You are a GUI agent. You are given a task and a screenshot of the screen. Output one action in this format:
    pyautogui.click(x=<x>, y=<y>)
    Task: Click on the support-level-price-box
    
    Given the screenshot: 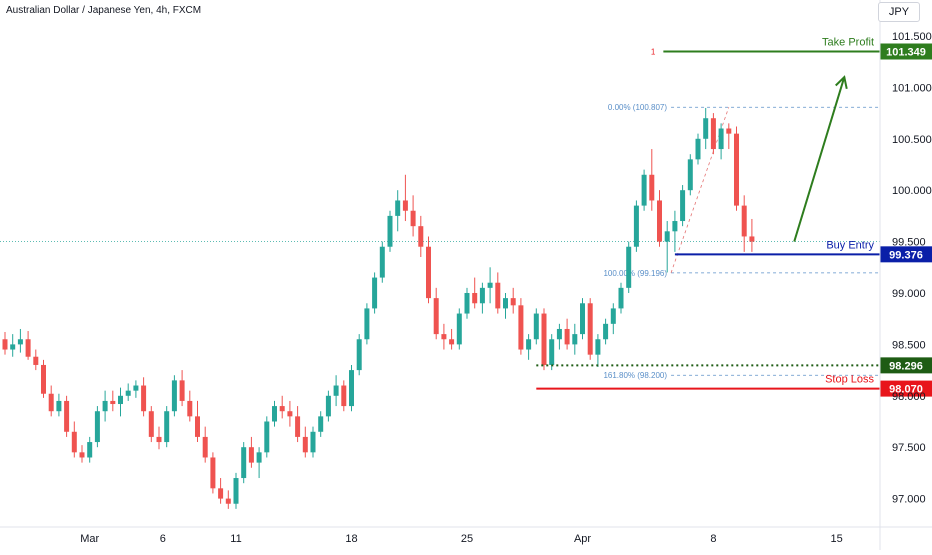 What is the action you would take?
    pyautogui.click(x=906, y=365)
    